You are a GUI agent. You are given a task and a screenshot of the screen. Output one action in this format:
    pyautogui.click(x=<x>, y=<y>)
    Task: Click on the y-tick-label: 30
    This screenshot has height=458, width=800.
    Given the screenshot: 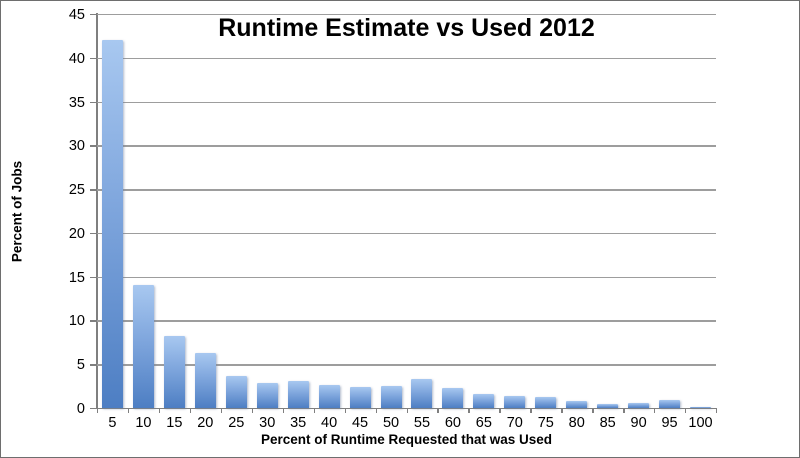 What is the action you would take?
    pyautogui.click(x=76, y=146)
    